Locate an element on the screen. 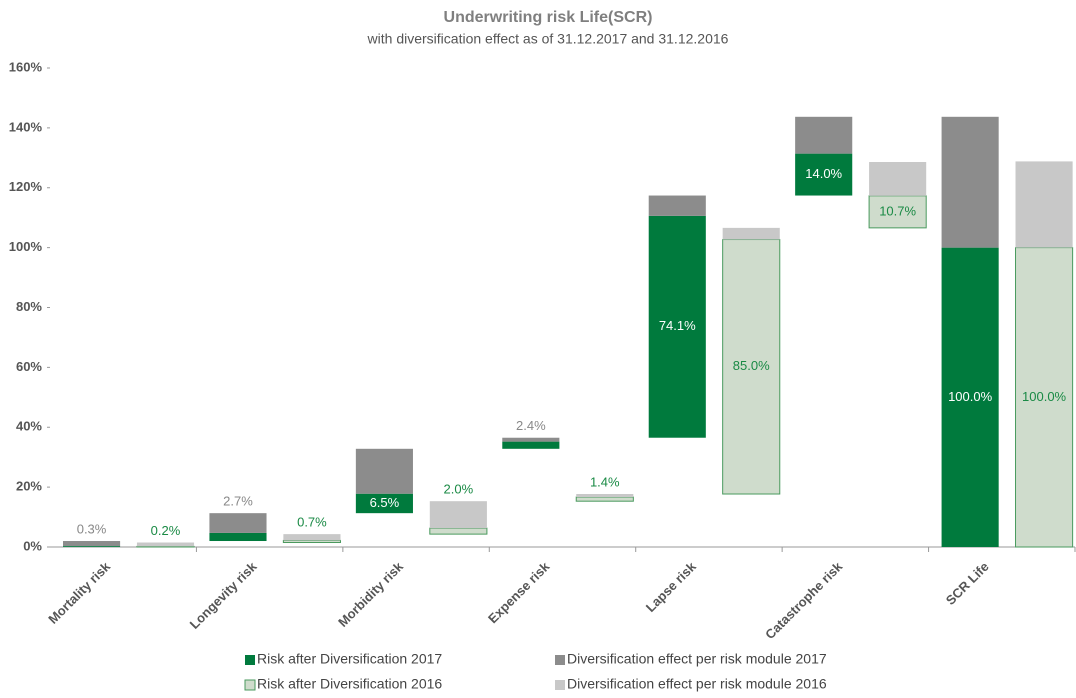 Image resolution: width=1076 pixels, height=698 pixels. data-label: 2.7% is located at coordinates (238, 501).